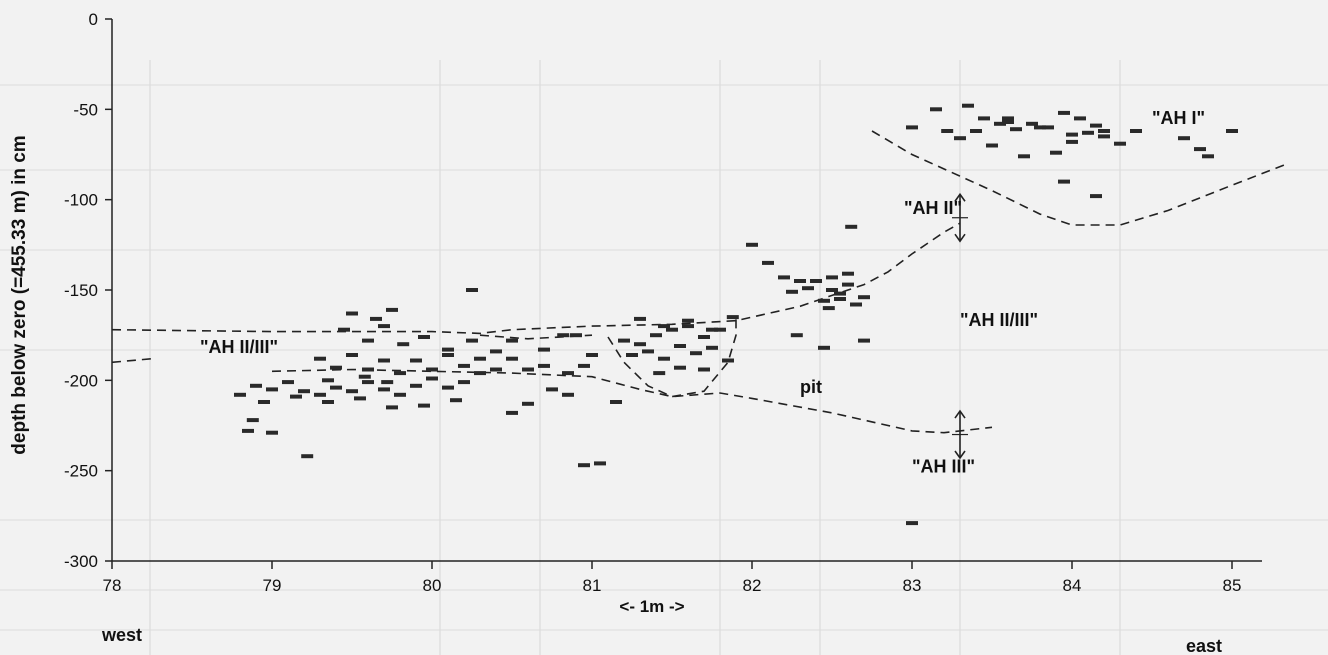  I want to click on annotation-label: "AH II", so click(933, 208).